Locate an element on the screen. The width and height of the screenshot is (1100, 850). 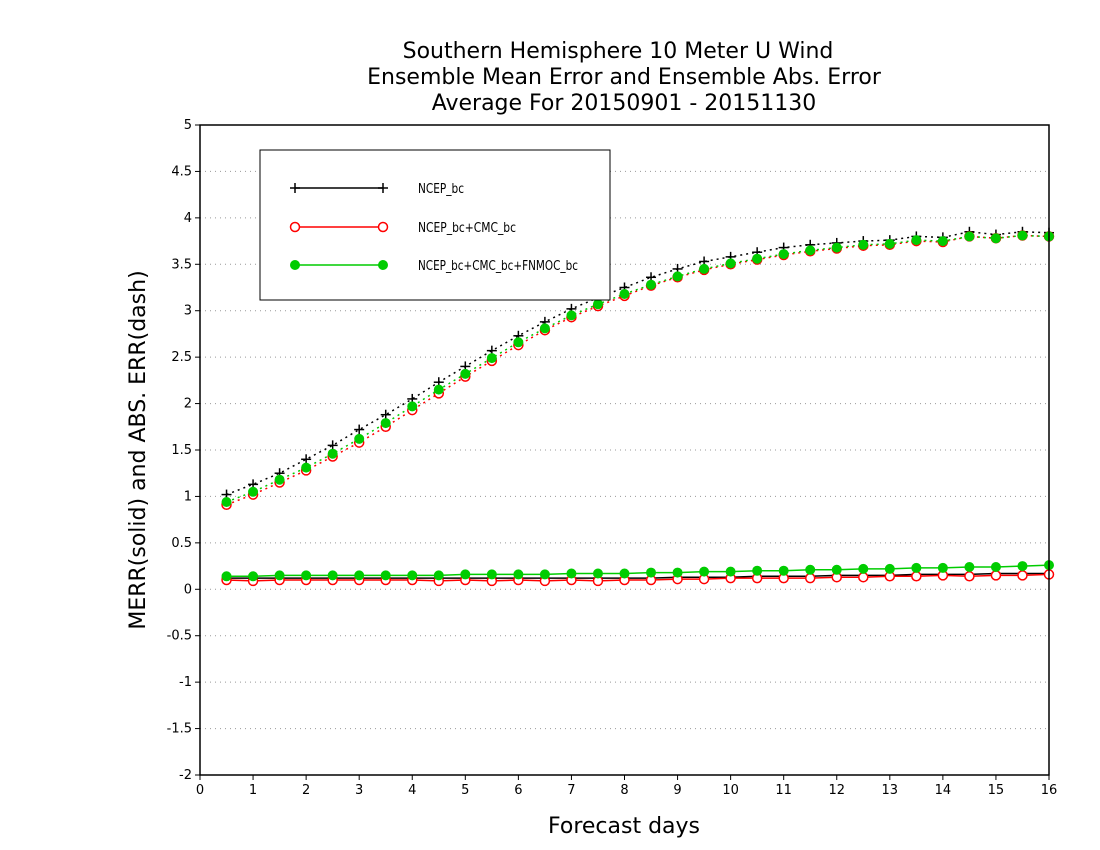
y-tick-label: 4 is located at coordinates (188, 218).